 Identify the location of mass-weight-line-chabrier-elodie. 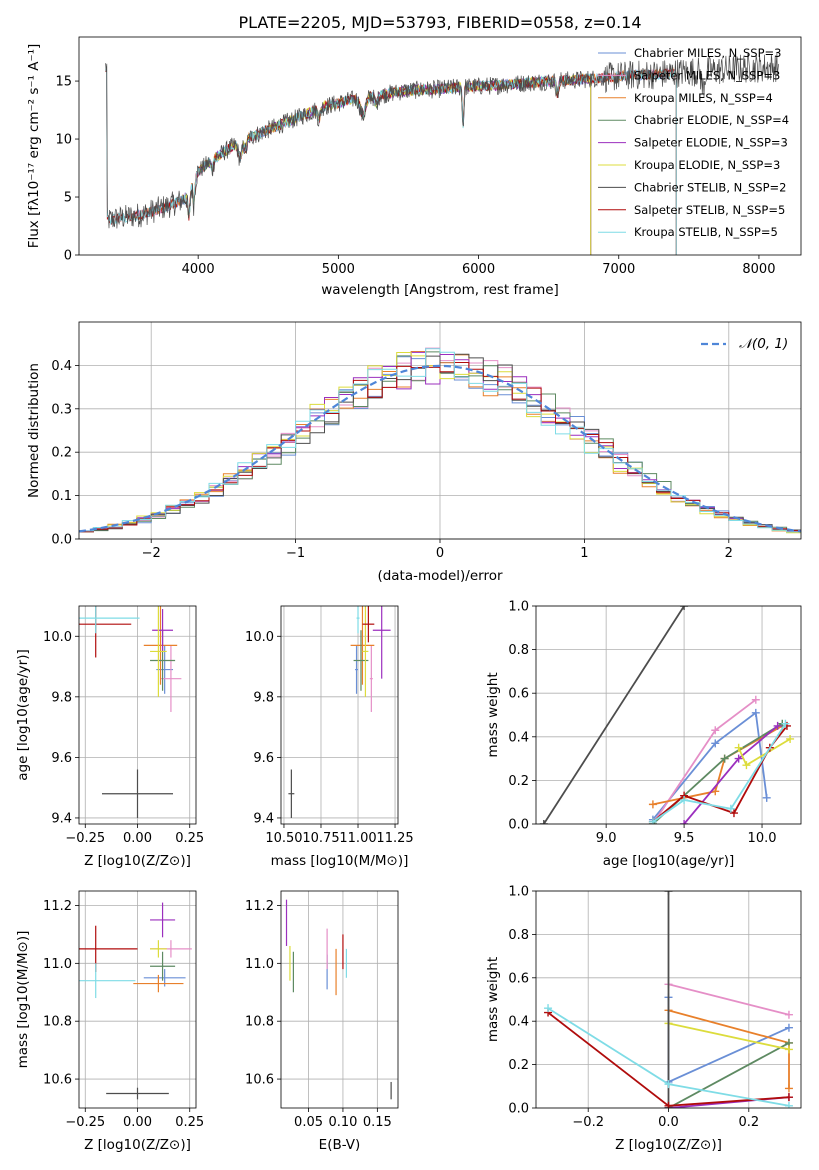
(729, 1075).